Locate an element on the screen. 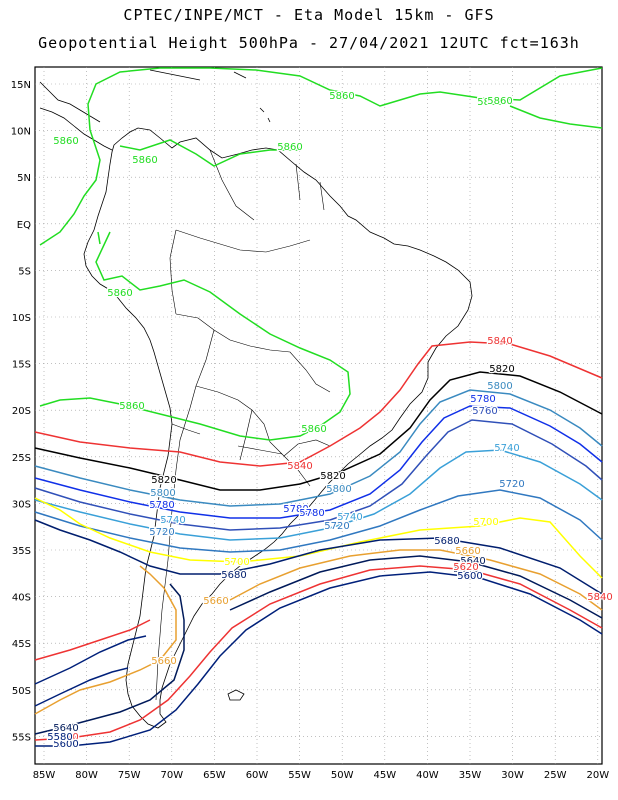 The image size is (618, 800). lon-tick-label: 35W is located at coordinates (470, 775).